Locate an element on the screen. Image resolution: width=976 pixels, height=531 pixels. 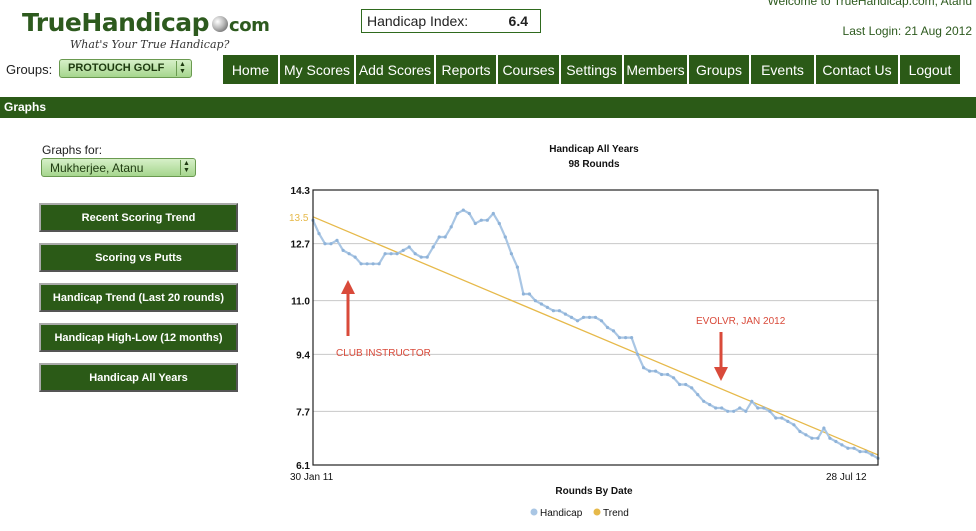
handicap-high-low-button: Handicap High-Low (12 months) is located at coordinates (138, 337).